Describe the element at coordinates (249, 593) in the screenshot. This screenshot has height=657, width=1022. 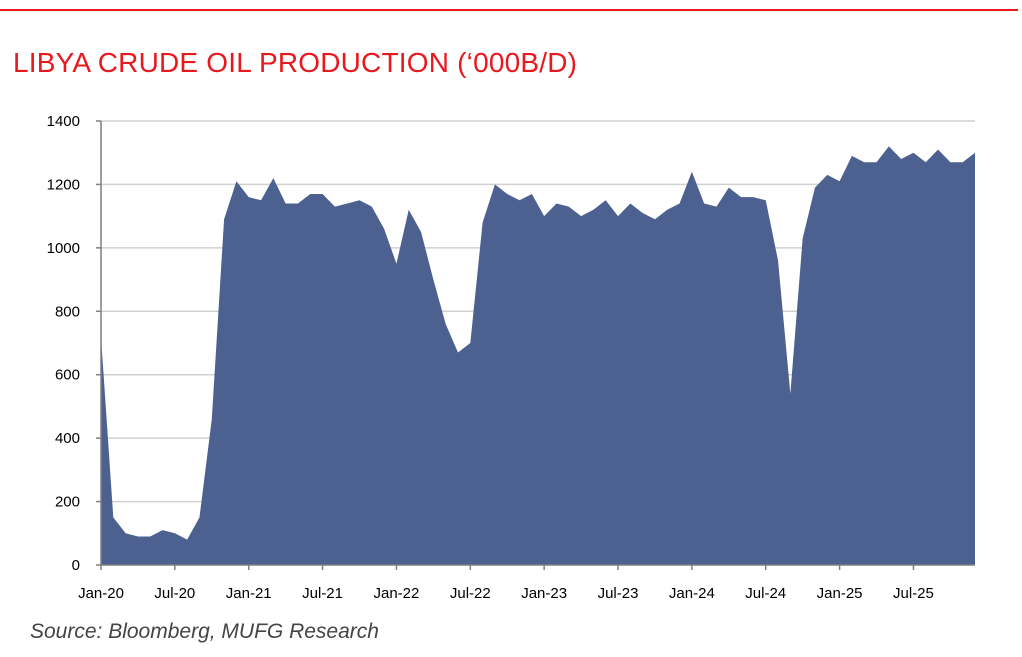
I see `x-tick-label: Jan-21` at that location.